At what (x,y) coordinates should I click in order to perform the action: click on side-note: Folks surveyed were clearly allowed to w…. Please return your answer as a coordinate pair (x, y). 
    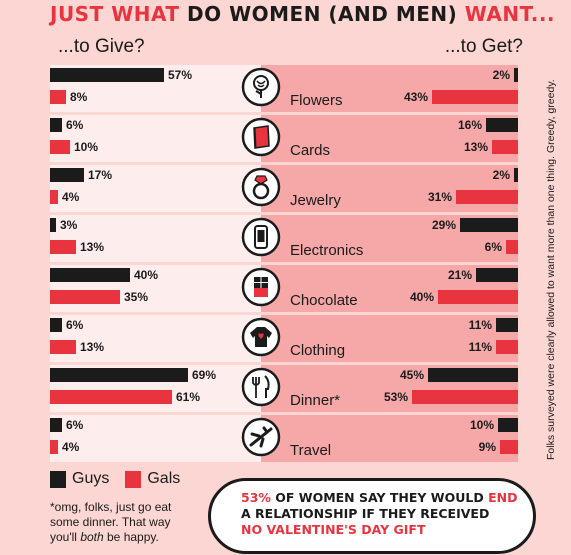
    Looking at the image, I should click on (551, 269).